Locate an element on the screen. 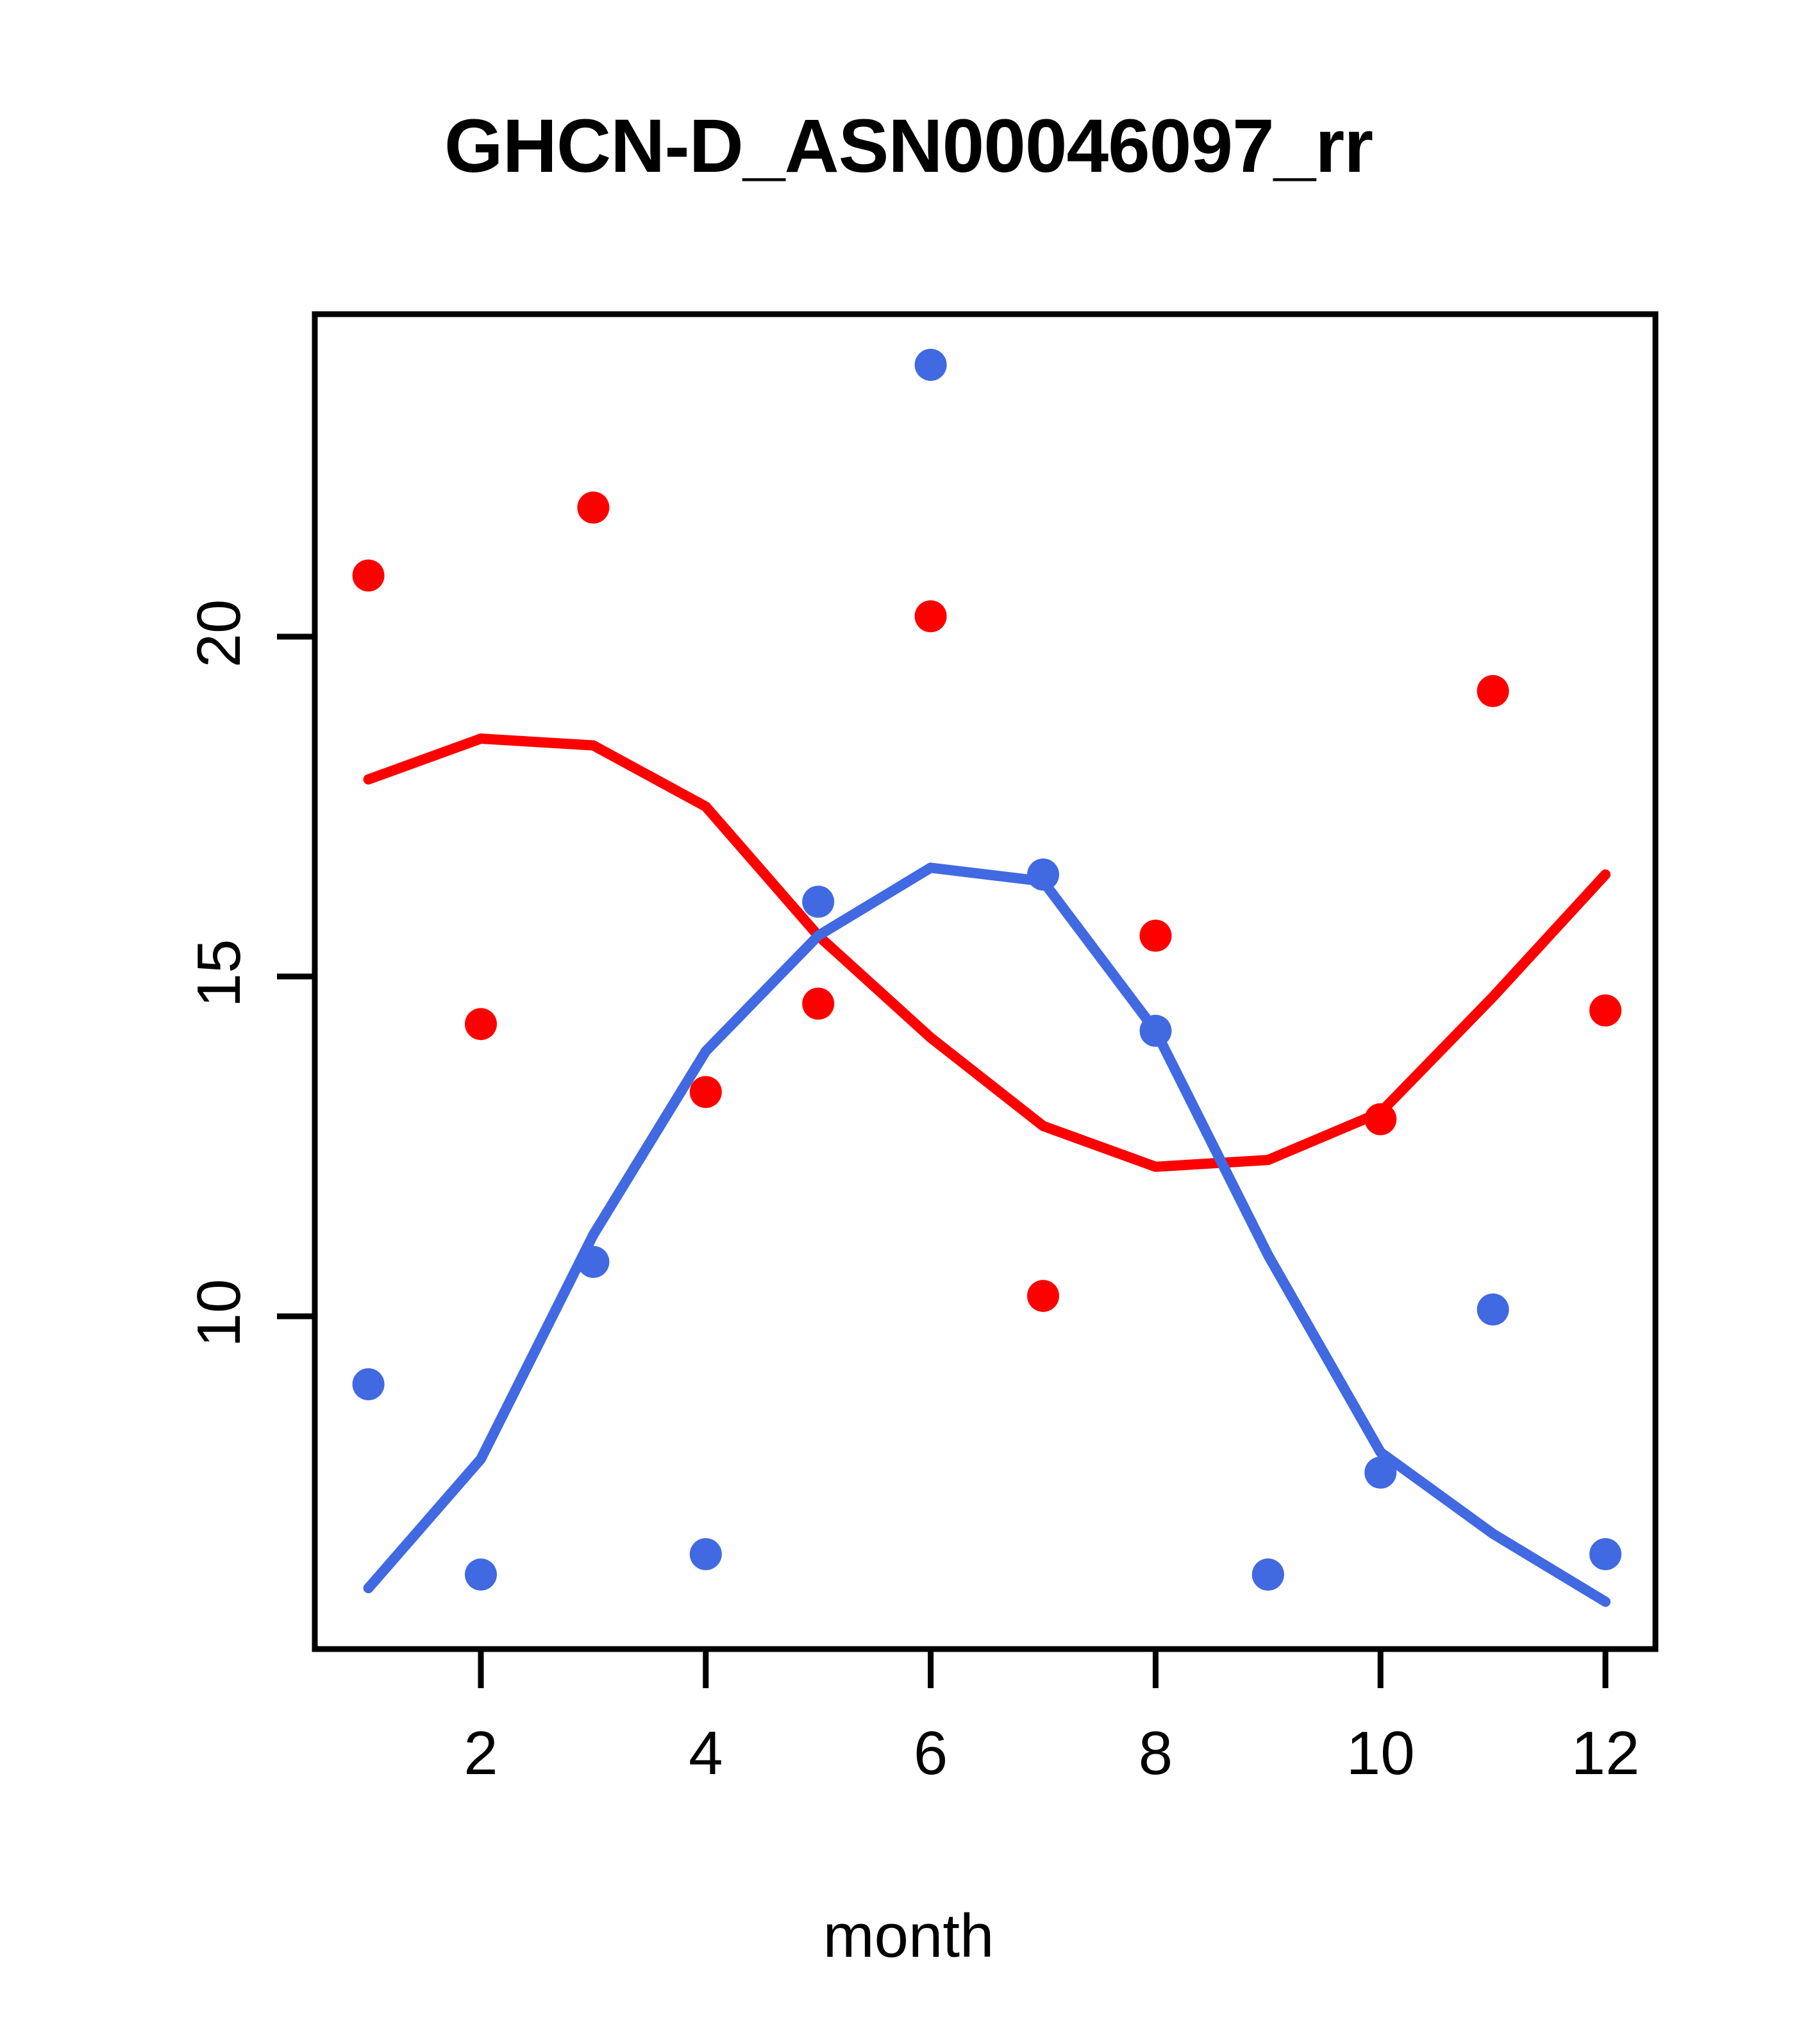  x-tick-label: 6 is located at coordinates (931, 1753).